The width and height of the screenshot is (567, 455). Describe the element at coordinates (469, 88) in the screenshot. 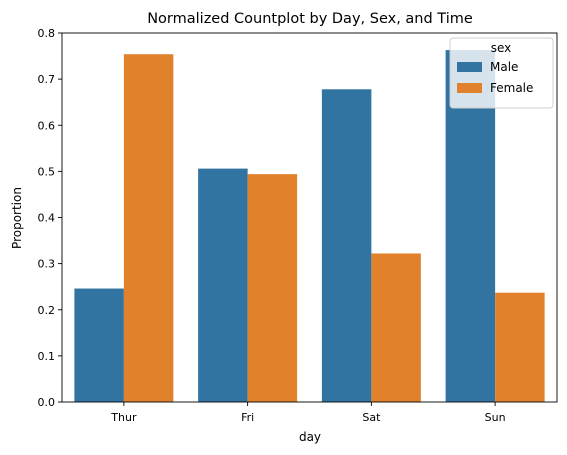

I see `legend-swatch-female` at that location.